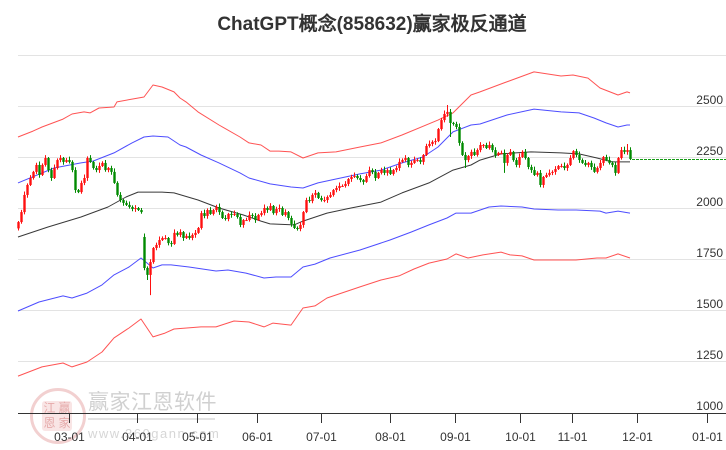 This screenshot has width=726, height=450. What do you see at coordinates (573, 437) in the screenshot?
I see `x-tick-label: 11-01` at bounding box center [573, 437].